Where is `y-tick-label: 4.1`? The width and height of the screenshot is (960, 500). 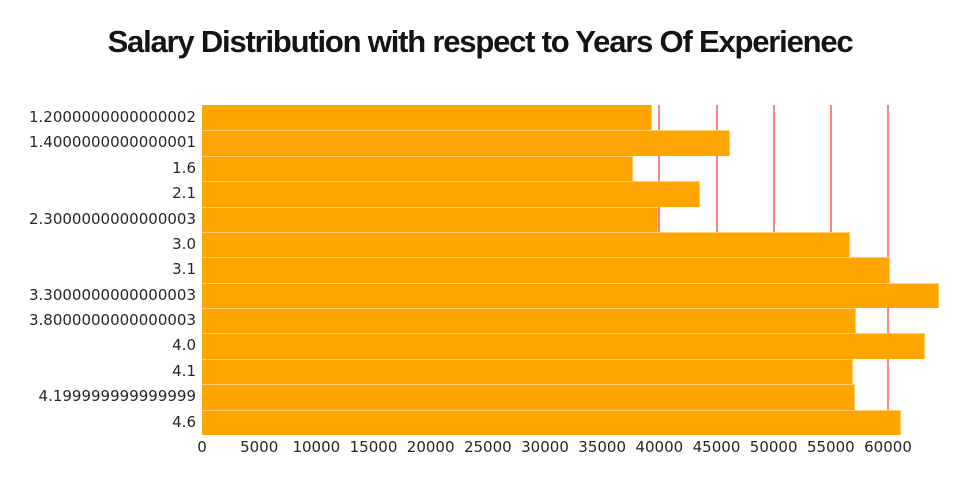 y-tick-label: 4.1 is located at coordinates (184, 370).